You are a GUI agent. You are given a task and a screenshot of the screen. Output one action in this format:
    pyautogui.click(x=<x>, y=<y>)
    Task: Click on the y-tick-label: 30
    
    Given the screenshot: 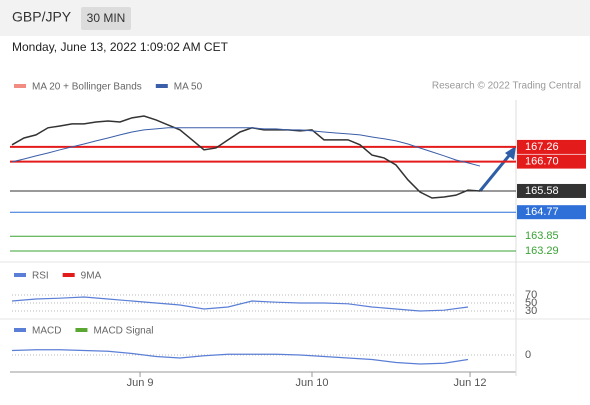 What is the action you would take?
    pyautogui.click(x=531, y=311)
    